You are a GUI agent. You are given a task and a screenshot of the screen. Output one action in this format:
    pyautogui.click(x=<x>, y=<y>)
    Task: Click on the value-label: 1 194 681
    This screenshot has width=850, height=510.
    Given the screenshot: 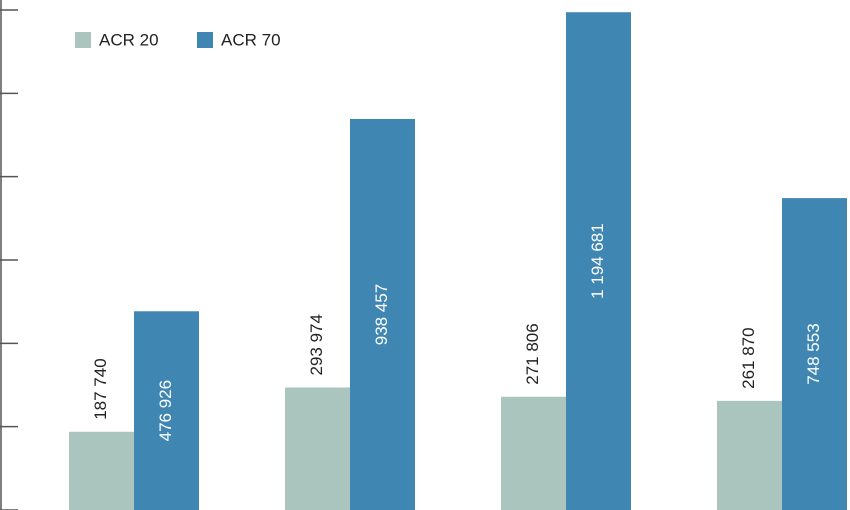 What is the action you would take?
    pyautogui.click(x=597, y=261)
    